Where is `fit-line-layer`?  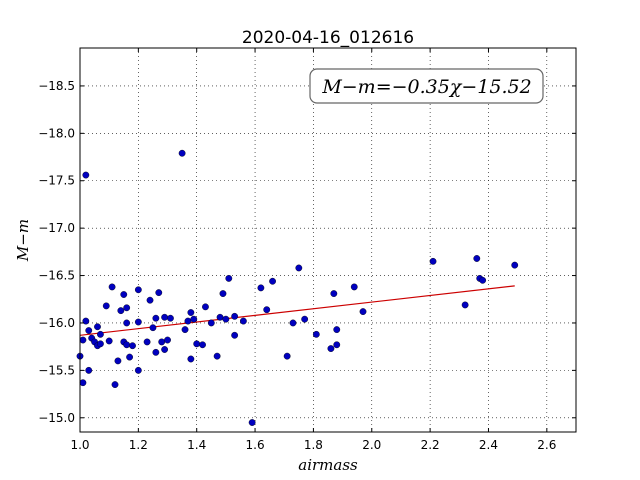
fit-line-layer is located at coordinates (297, 310).